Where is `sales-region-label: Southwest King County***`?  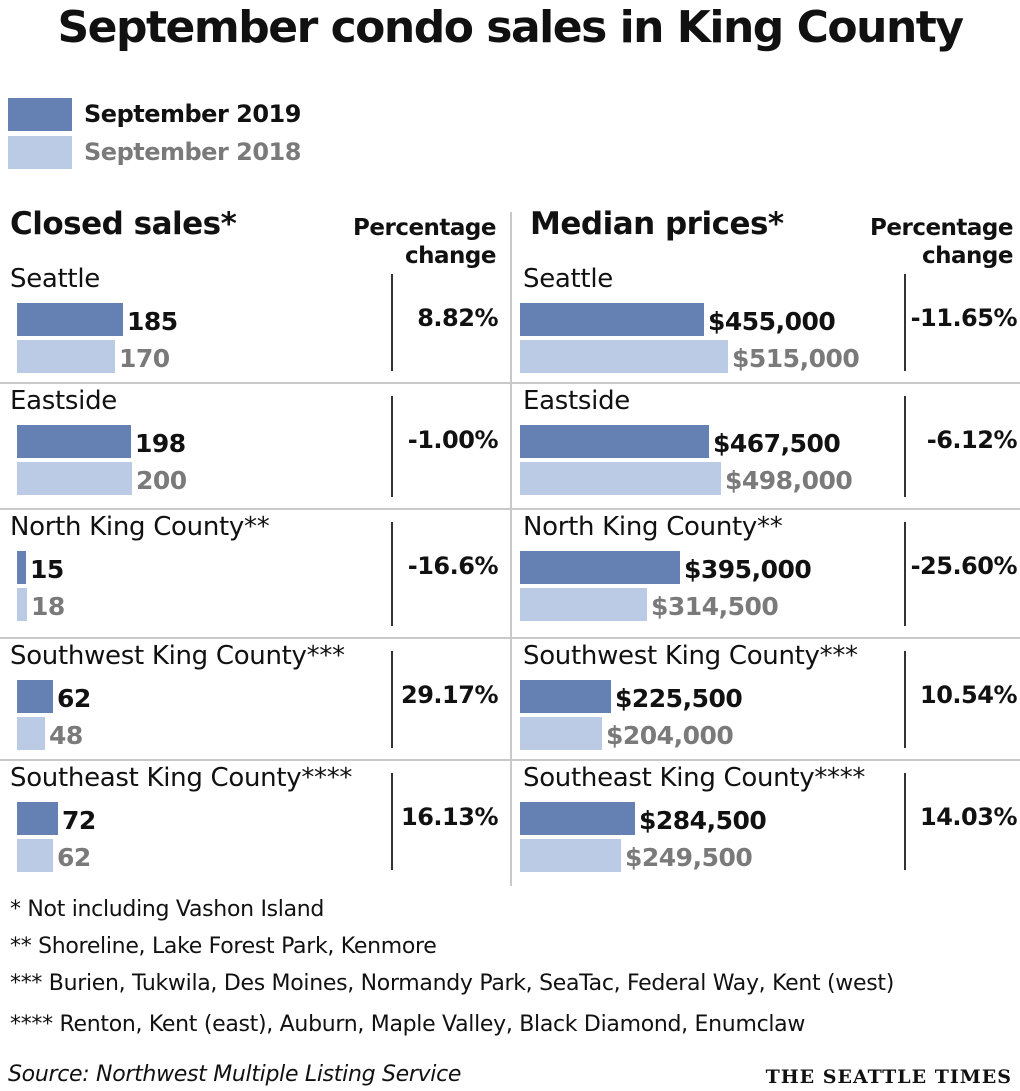
sales-region-label: Southwest King County*** is located at coordinates (177, 656).